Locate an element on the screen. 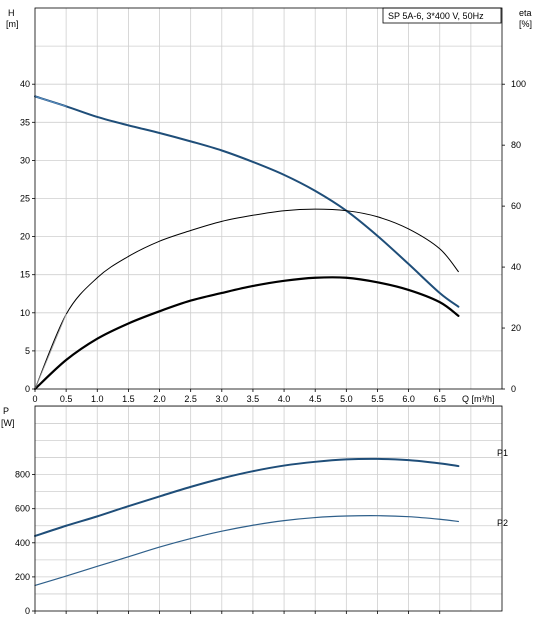 This screenshot has height=628, width=540. efficiency-tick-label: 40 is located at coordinates (516, 267).